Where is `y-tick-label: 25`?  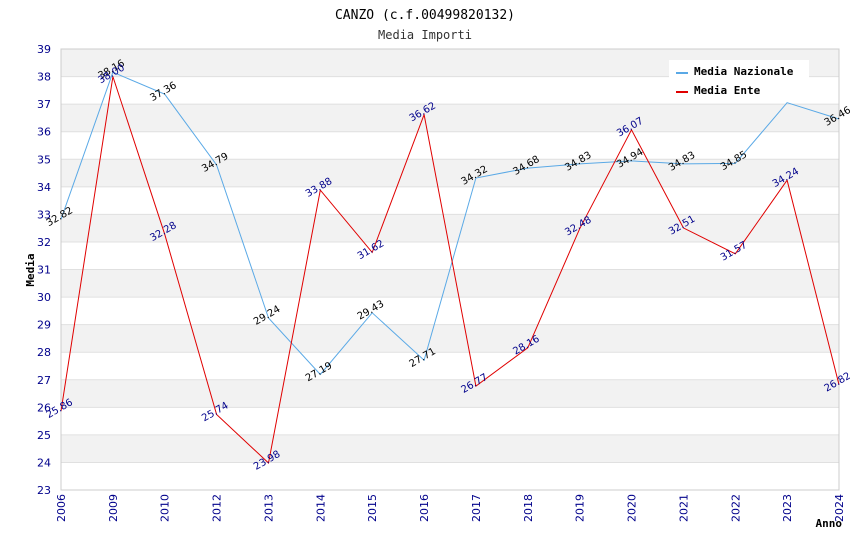 y-tick-label: 25 is located at coordinates (44, 435).